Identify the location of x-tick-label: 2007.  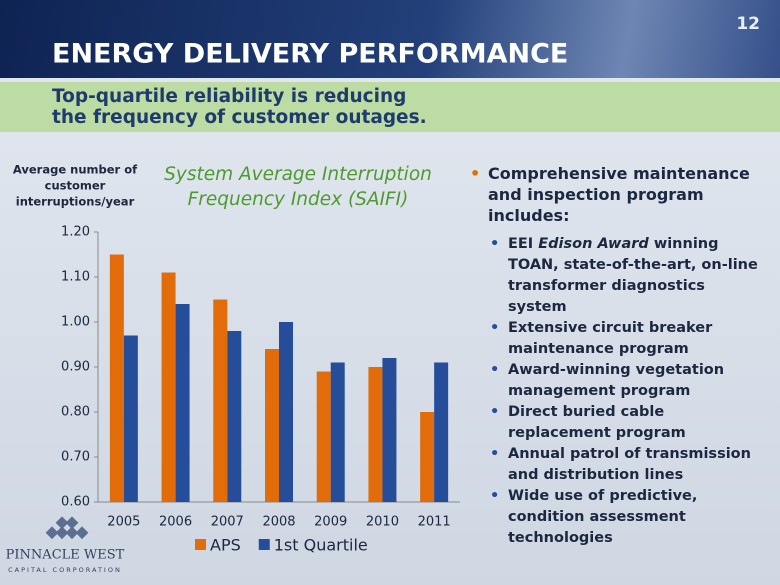
(227, 522).